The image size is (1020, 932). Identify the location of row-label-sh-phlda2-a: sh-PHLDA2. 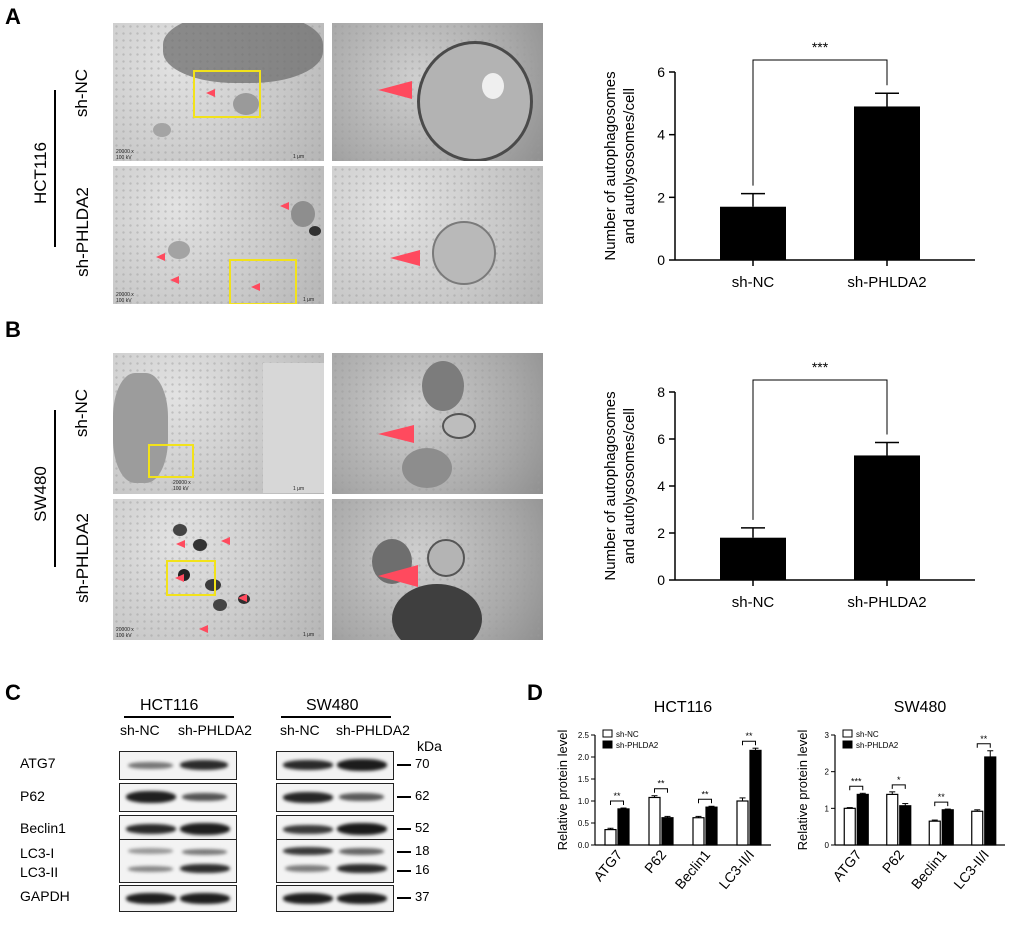
(82, 232).